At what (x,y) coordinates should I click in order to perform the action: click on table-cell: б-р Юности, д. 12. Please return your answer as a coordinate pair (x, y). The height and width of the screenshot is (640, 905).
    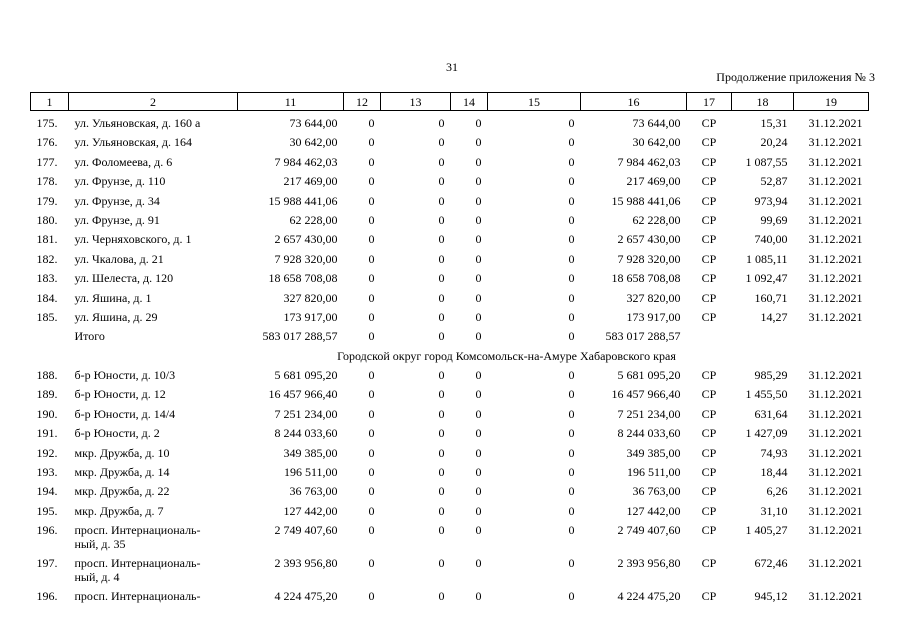
    Looking at the image, I should click on (120, 394).